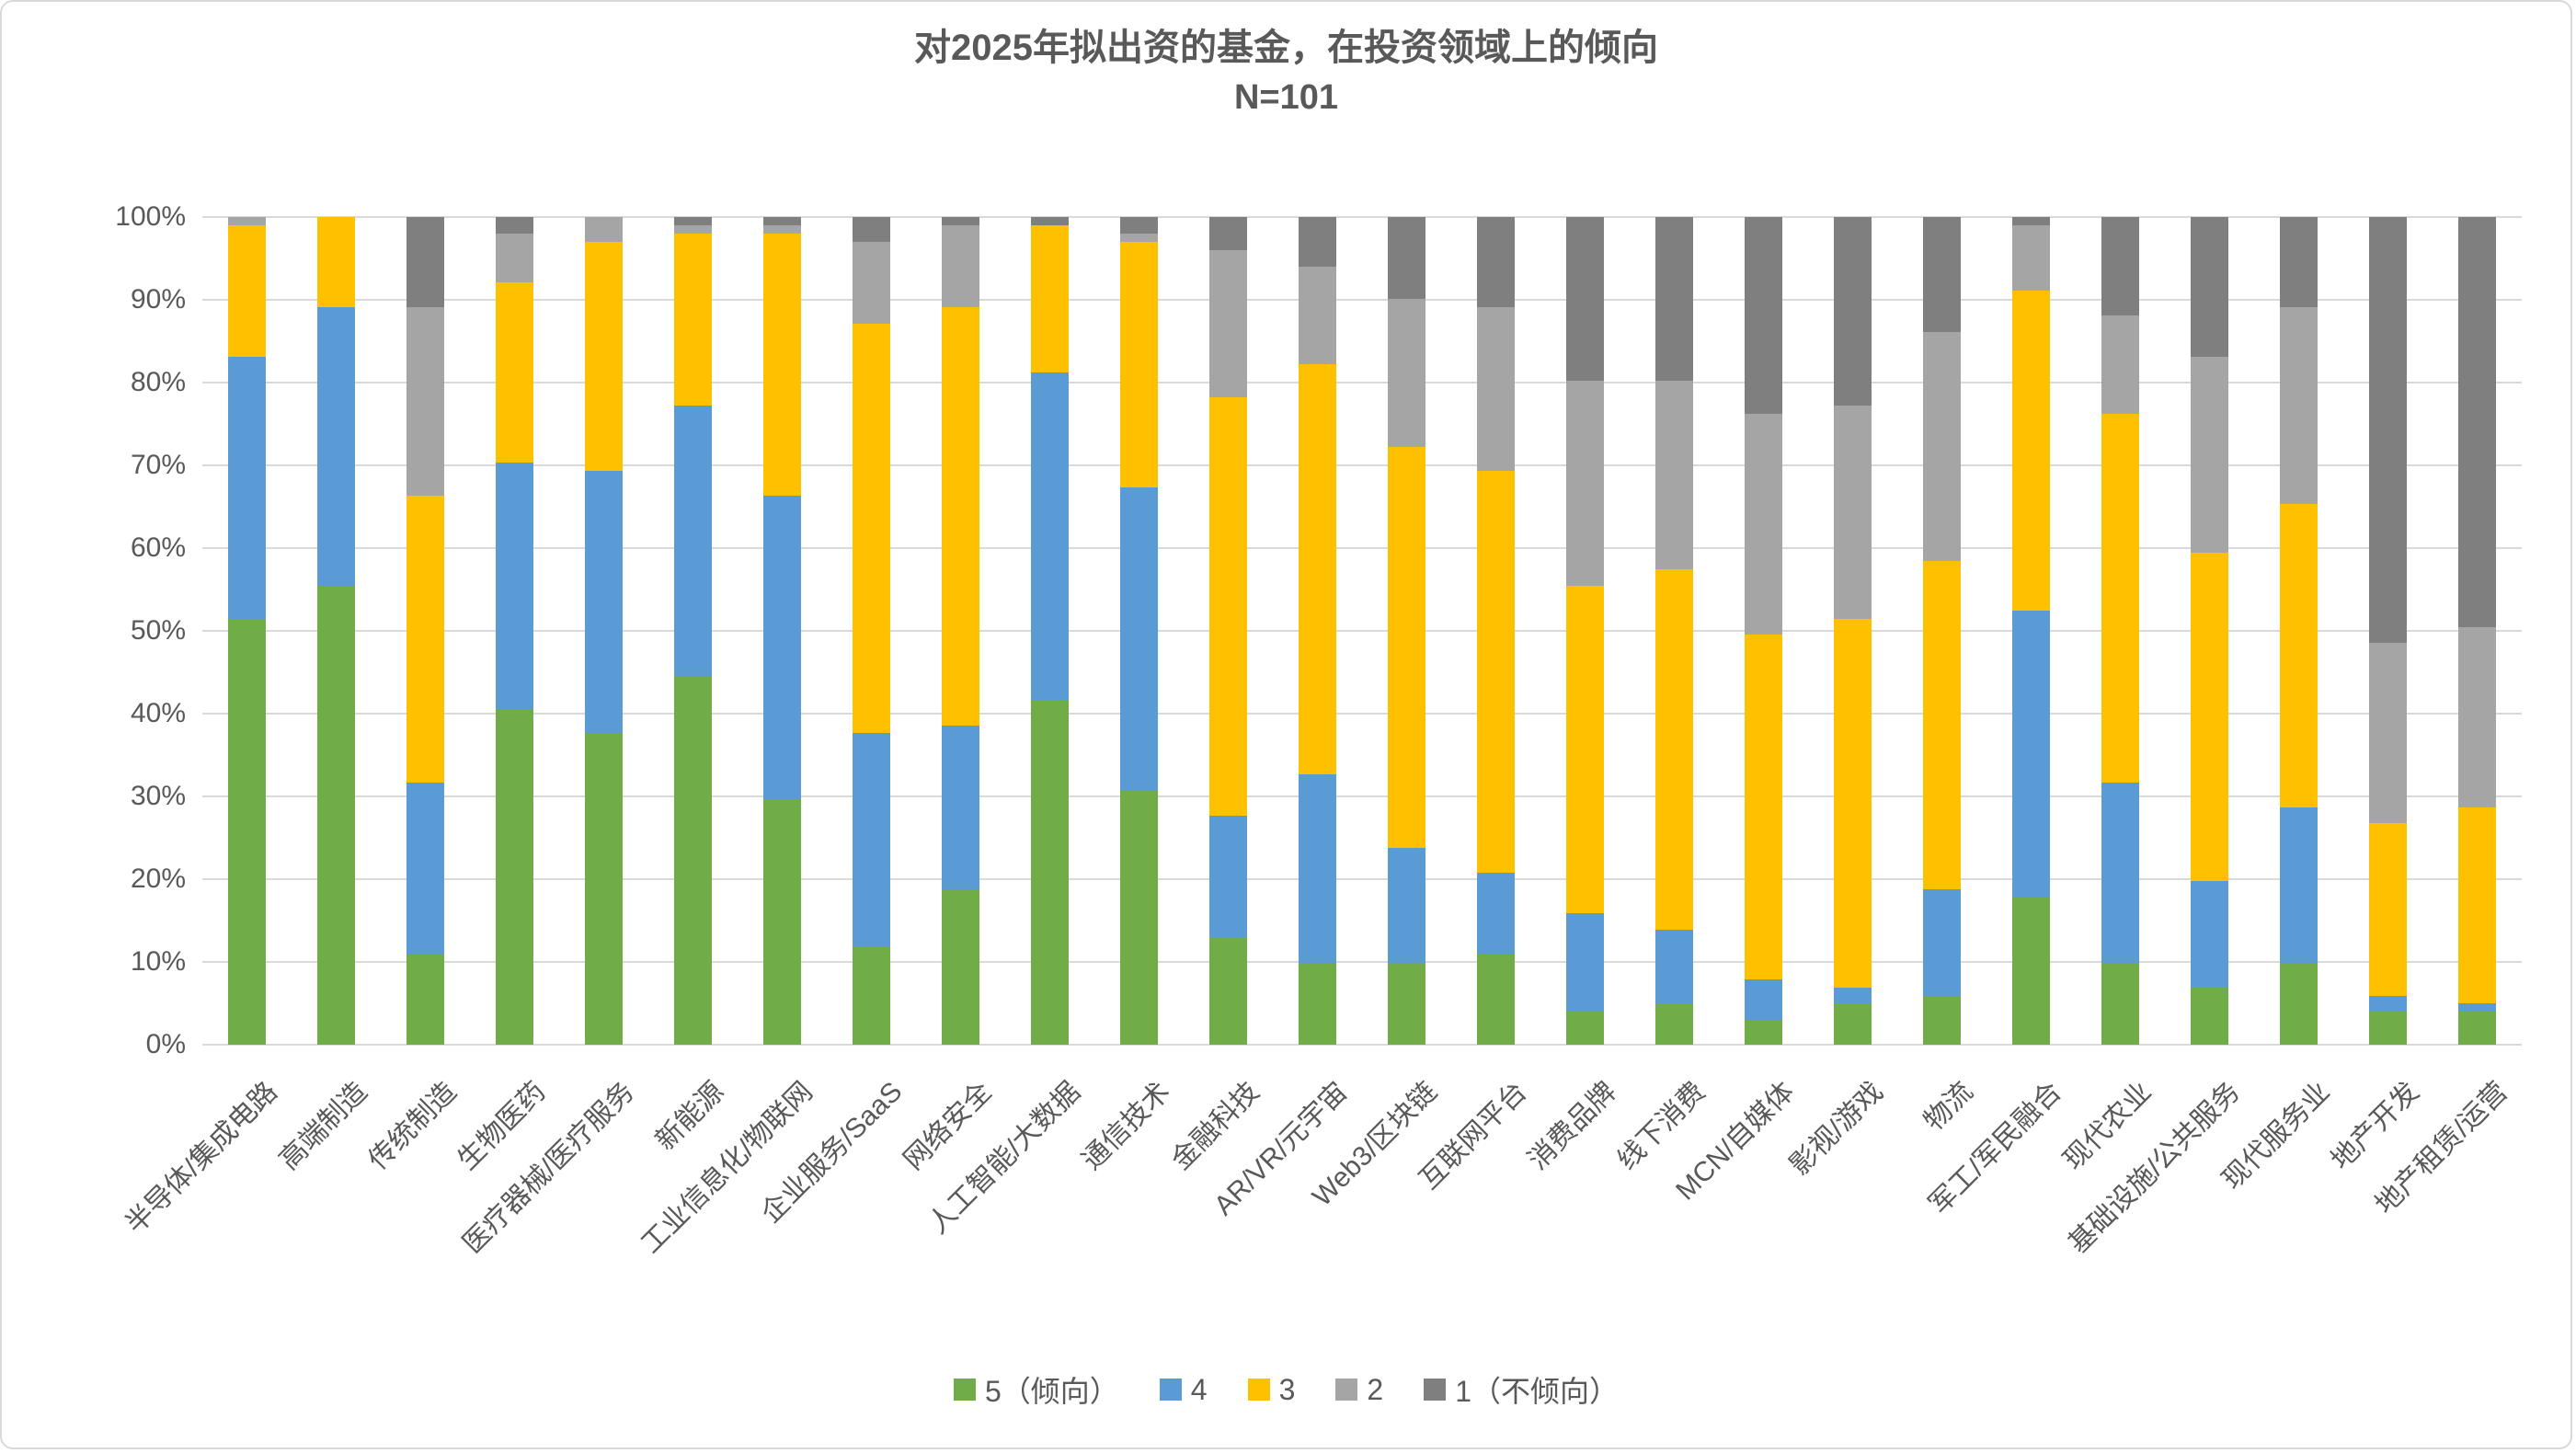 The height and width of the screenshot is (1453, 2576). I want to click on y-axis-tick-label: 80%, so click(158, 382).